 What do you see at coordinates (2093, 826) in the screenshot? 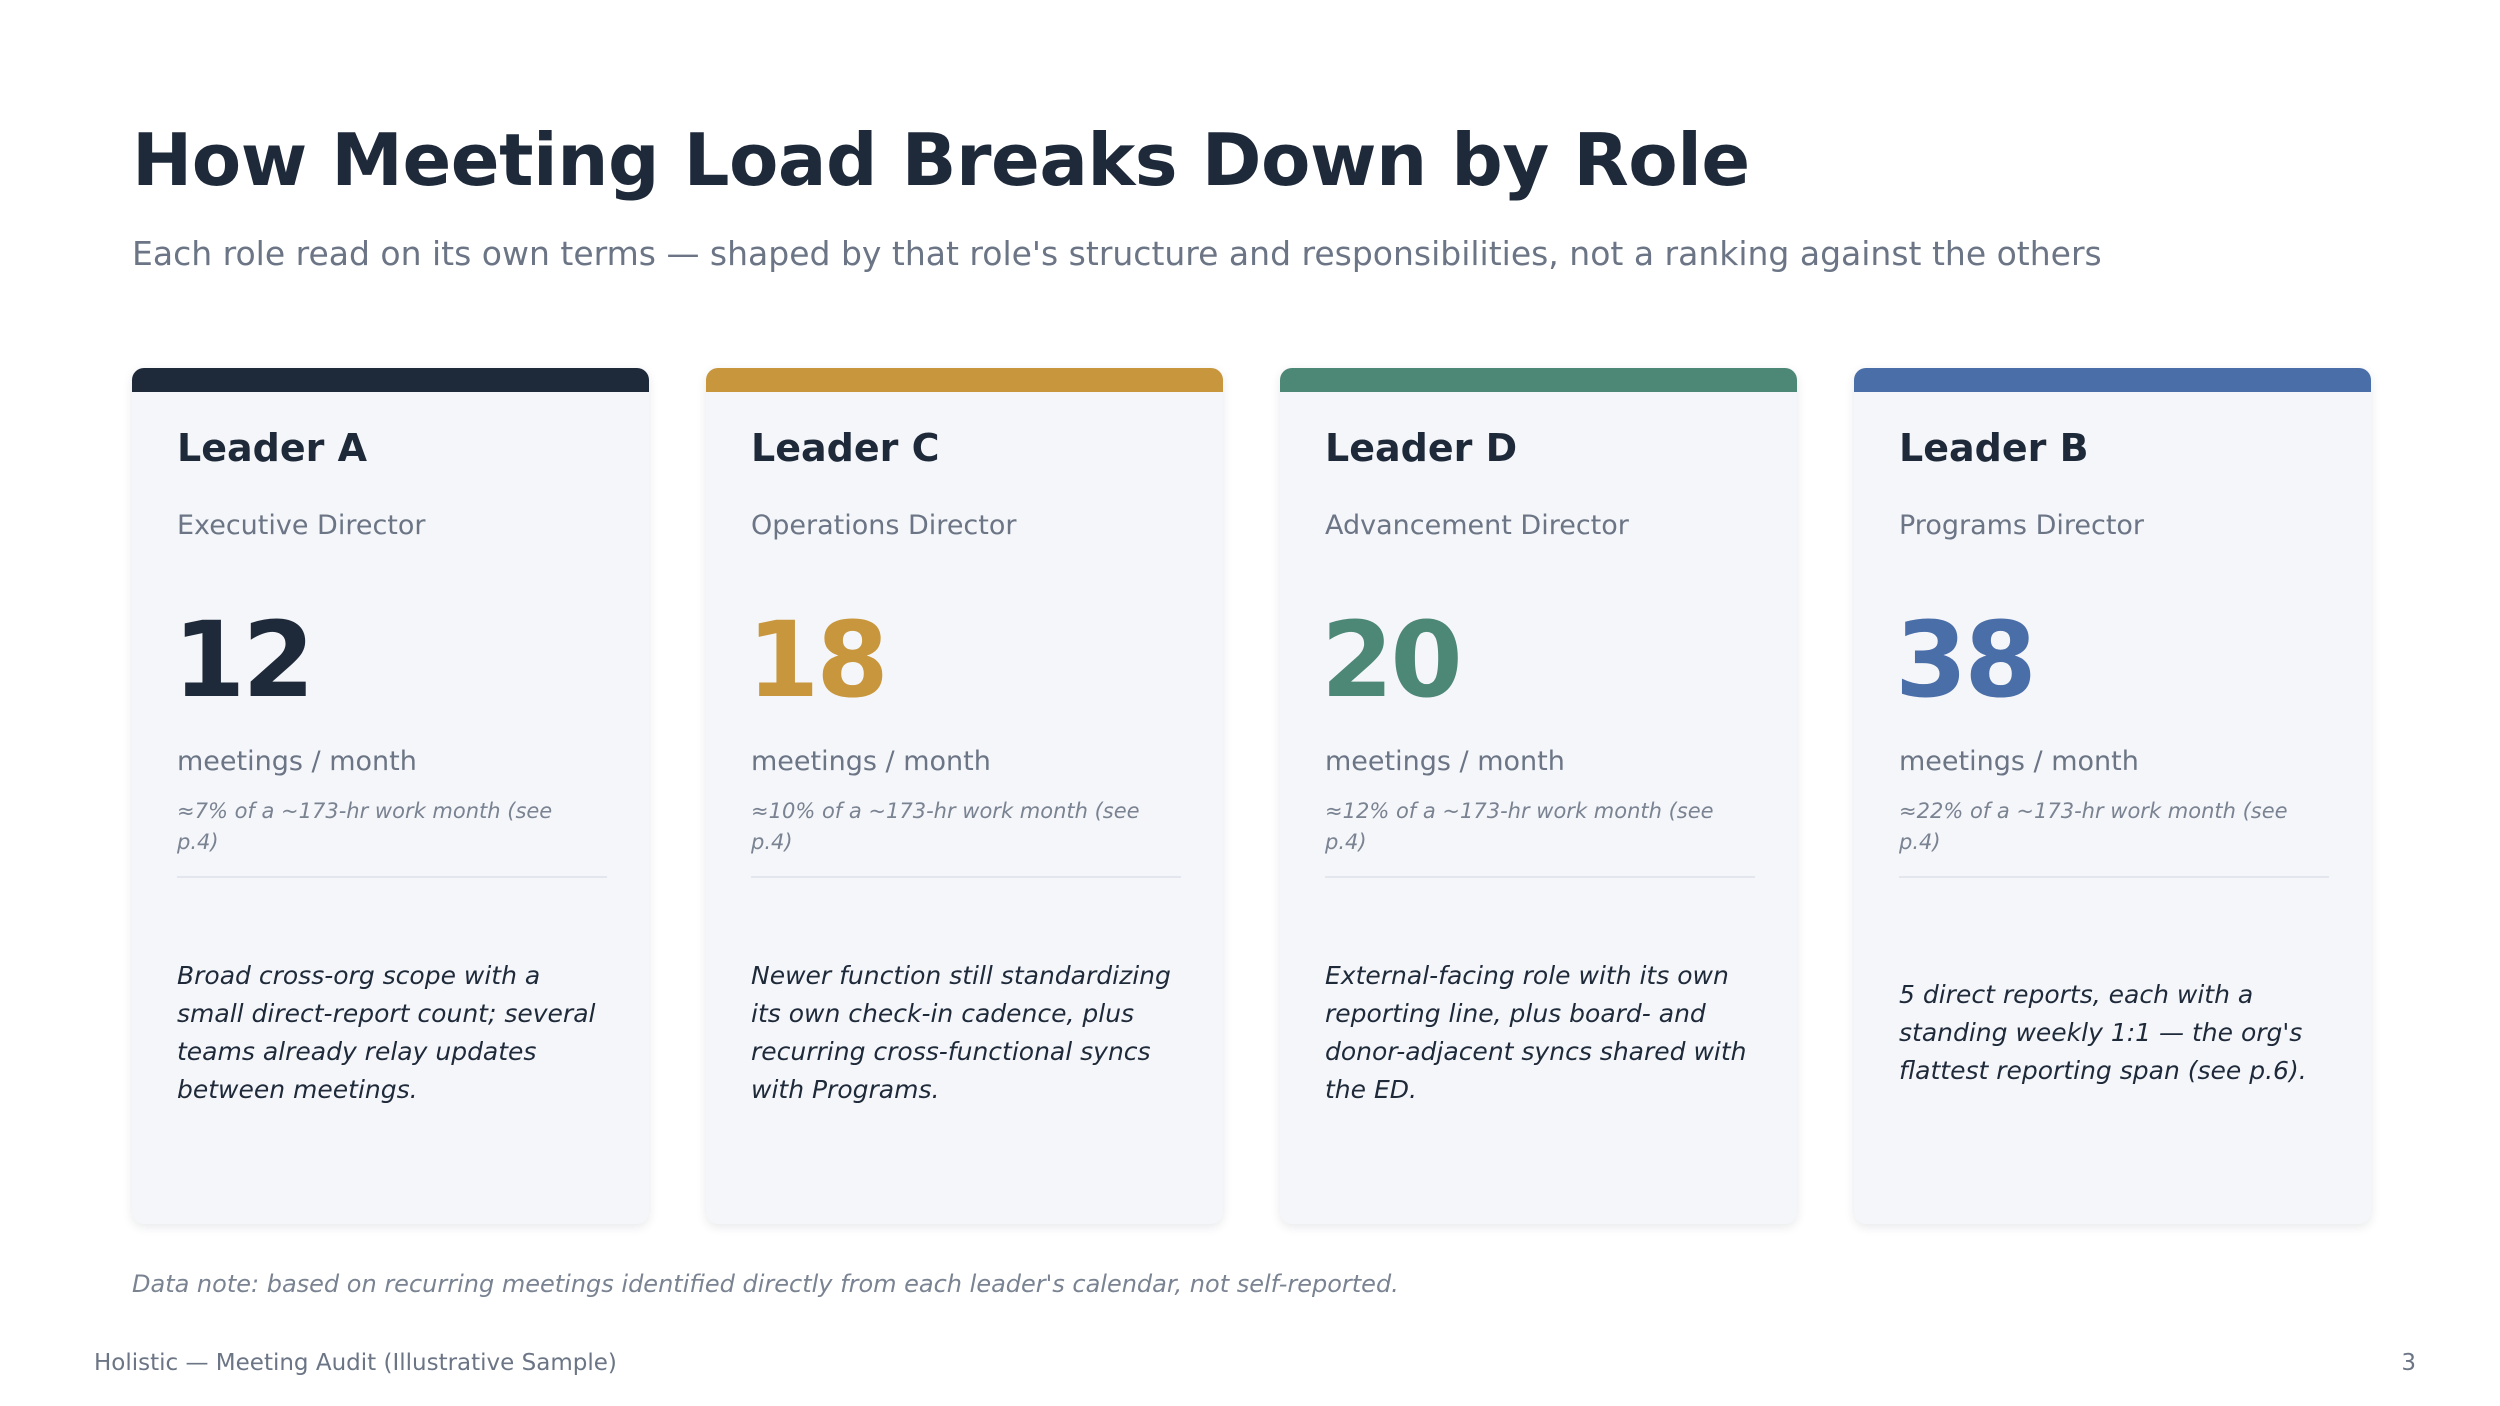
I see `work-month-share: ≈22% of a ~173-hr work month (see p.4)` at bounding box center [2093, 826].